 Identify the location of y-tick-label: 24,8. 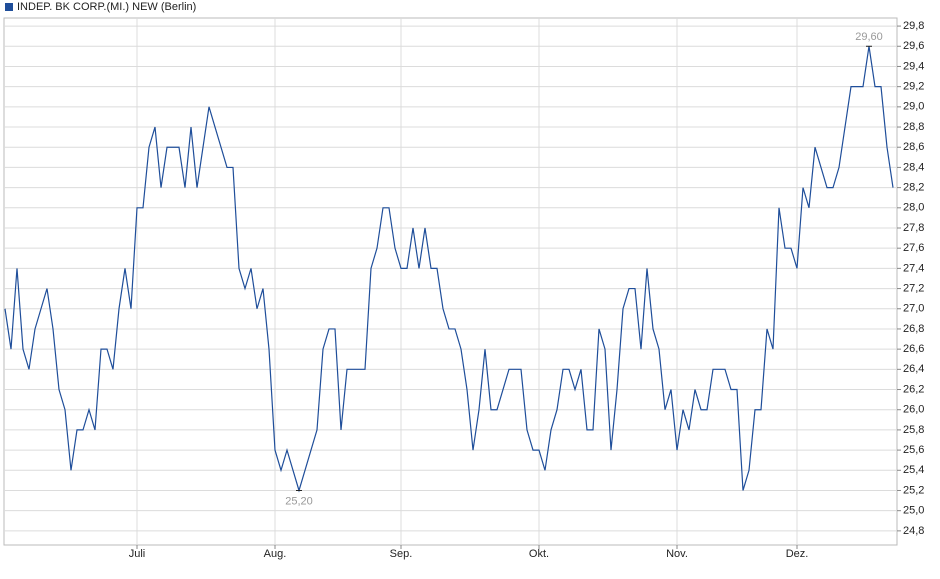
(913, 531).